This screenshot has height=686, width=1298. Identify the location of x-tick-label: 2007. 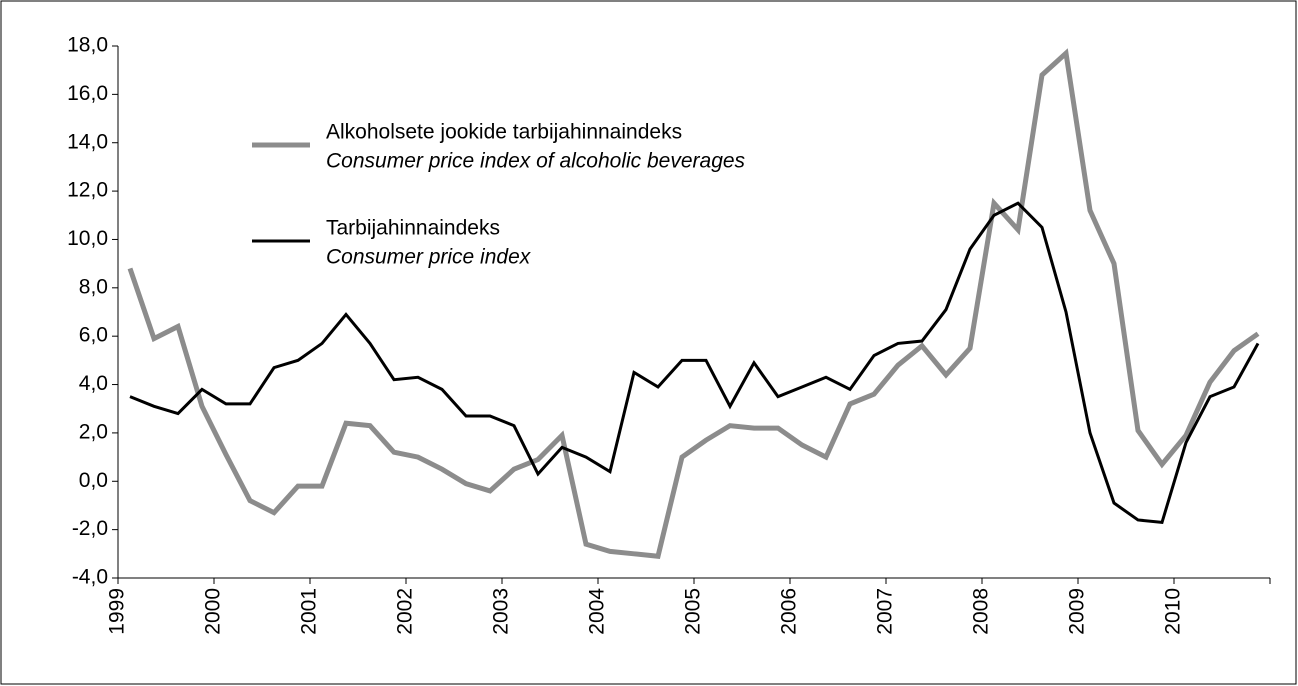
(885, 611).